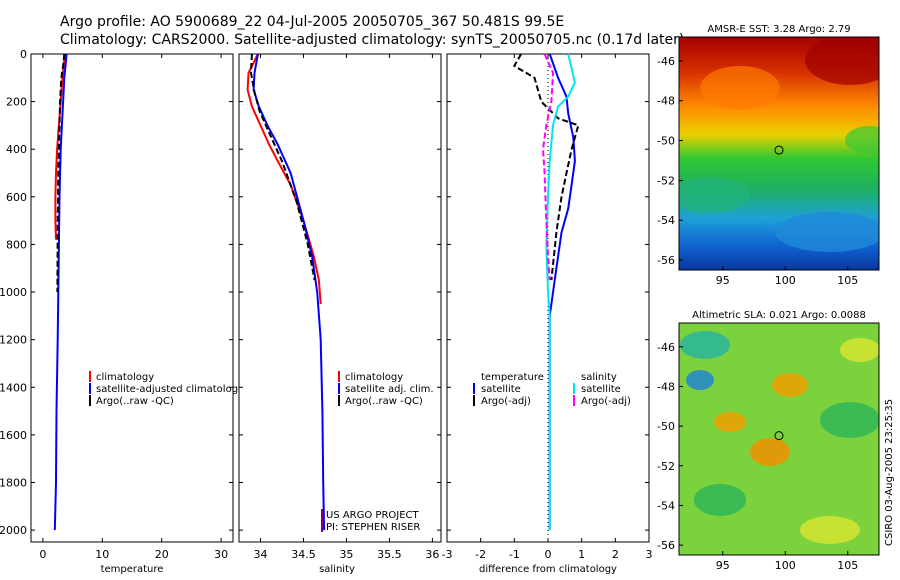  Describe the element at coordinates (581, 554) in the screenshot. I see `x-tick-label: 1` at that location.